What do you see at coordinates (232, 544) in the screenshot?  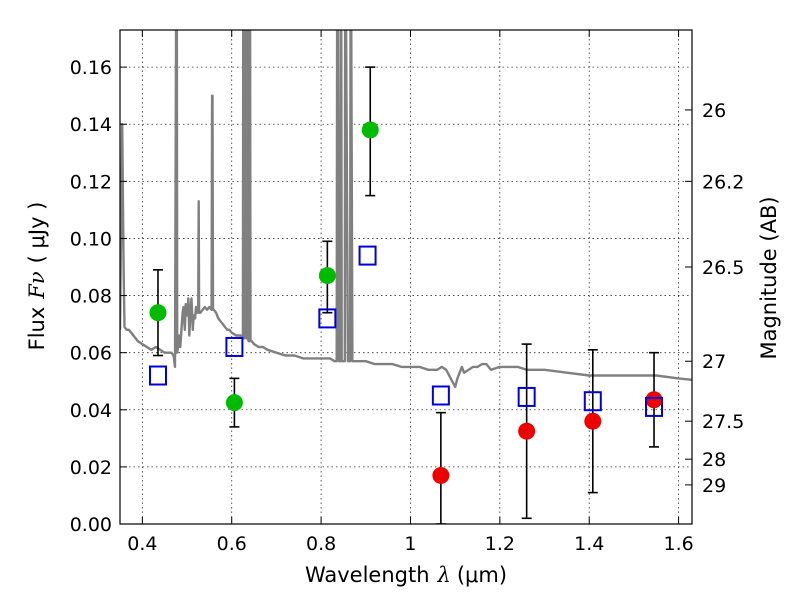 I see `x-tick-label: 0.6` at bounding box center [232, 544].